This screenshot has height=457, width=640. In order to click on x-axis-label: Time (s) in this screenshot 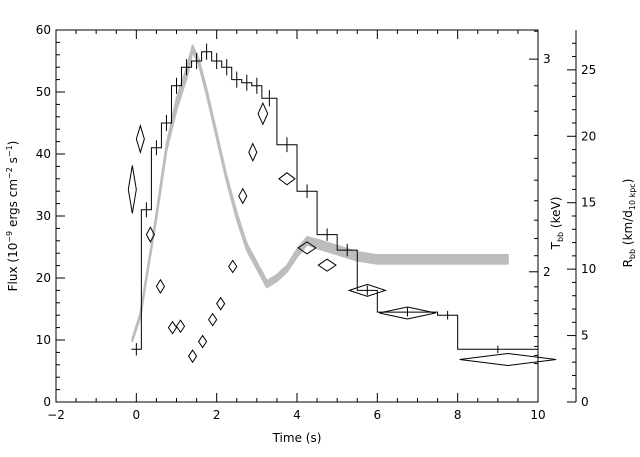, I will do `click(297, 438)`.